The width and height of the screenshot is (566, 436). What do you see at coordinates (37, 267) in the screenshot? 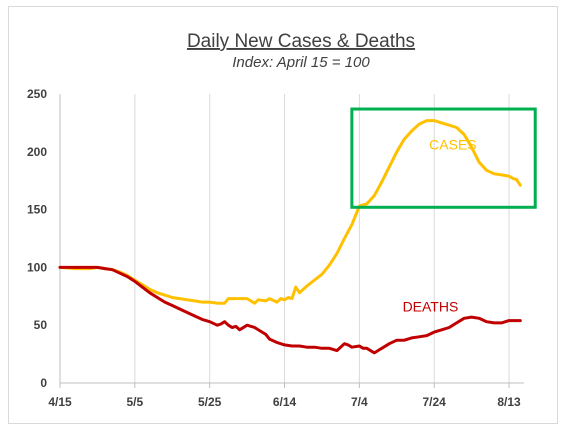
I see `y-tick-label: 100` at bounding box center [37, 267].